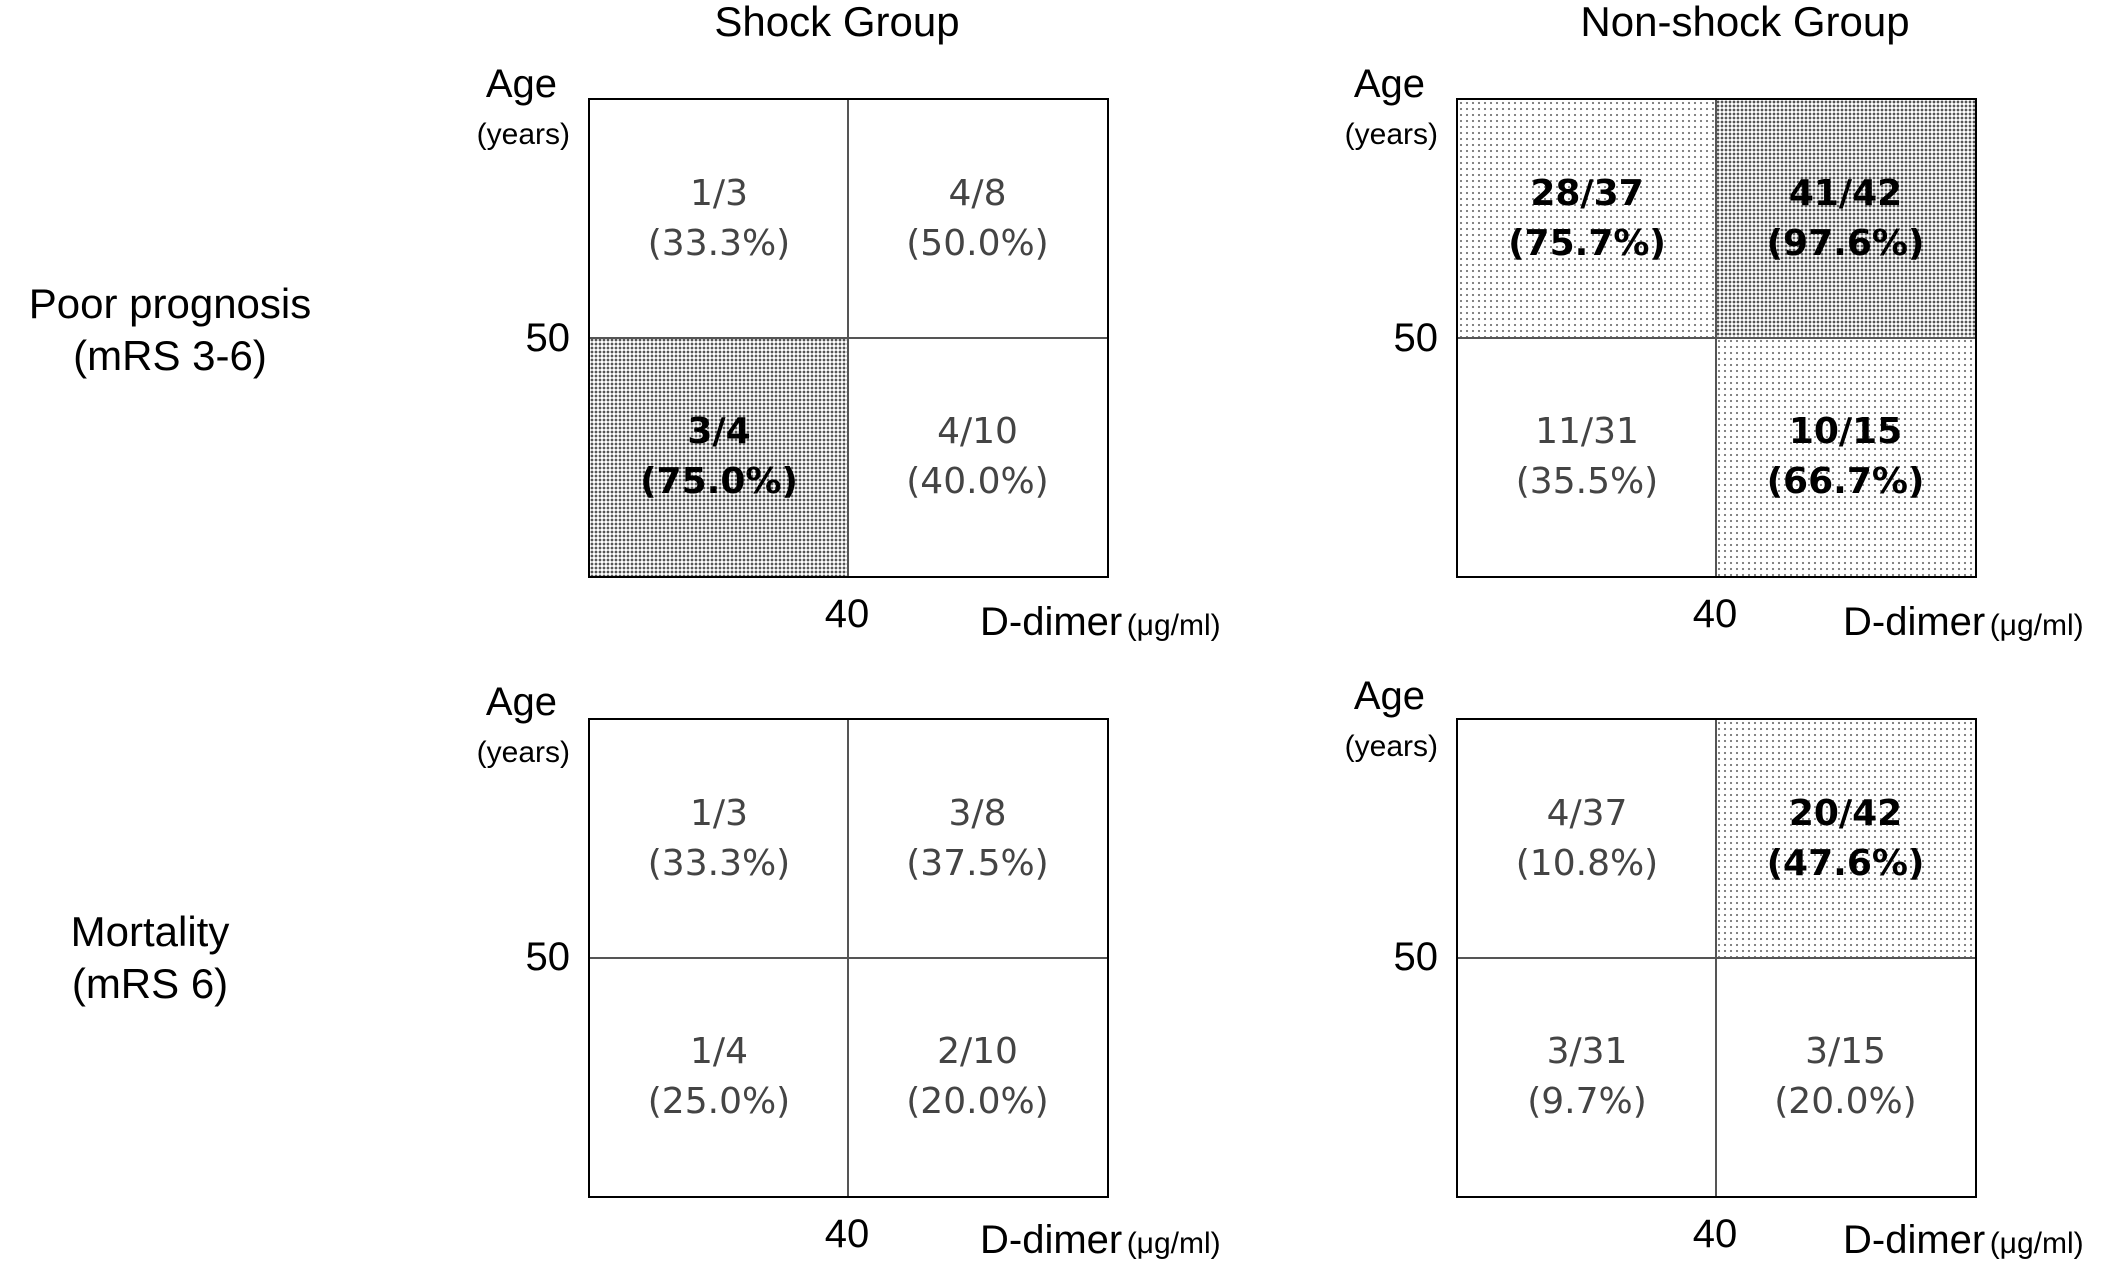  I want to click on cell-percent: (37.5%), so click(977, 863).